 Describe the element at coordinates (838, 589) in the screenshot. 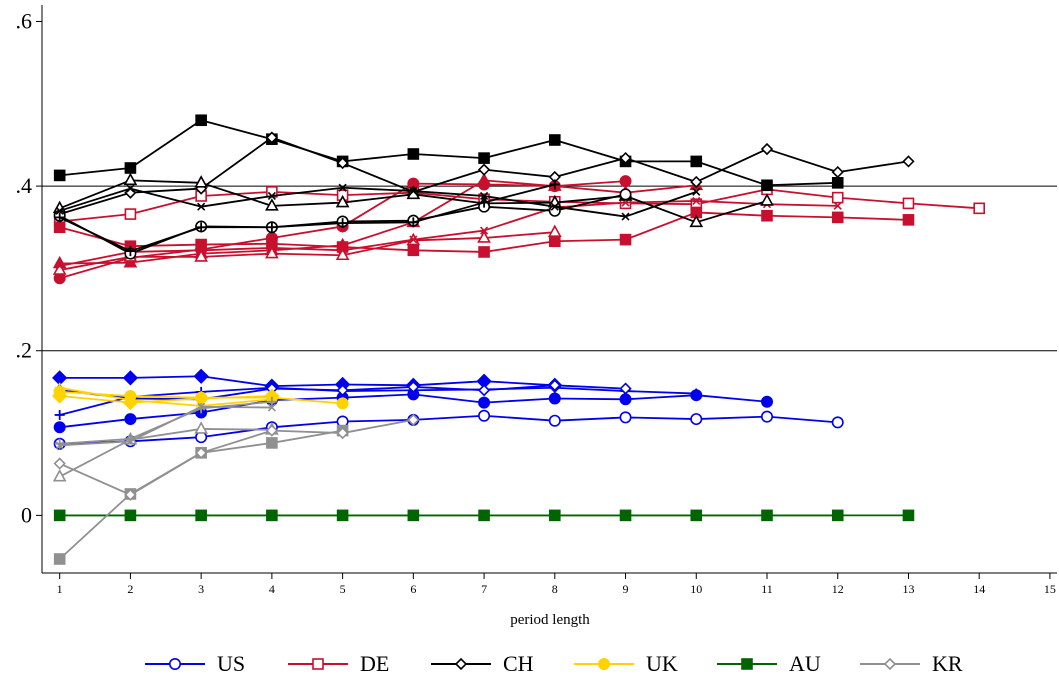

I see `x-tick-label: 12` at that location.